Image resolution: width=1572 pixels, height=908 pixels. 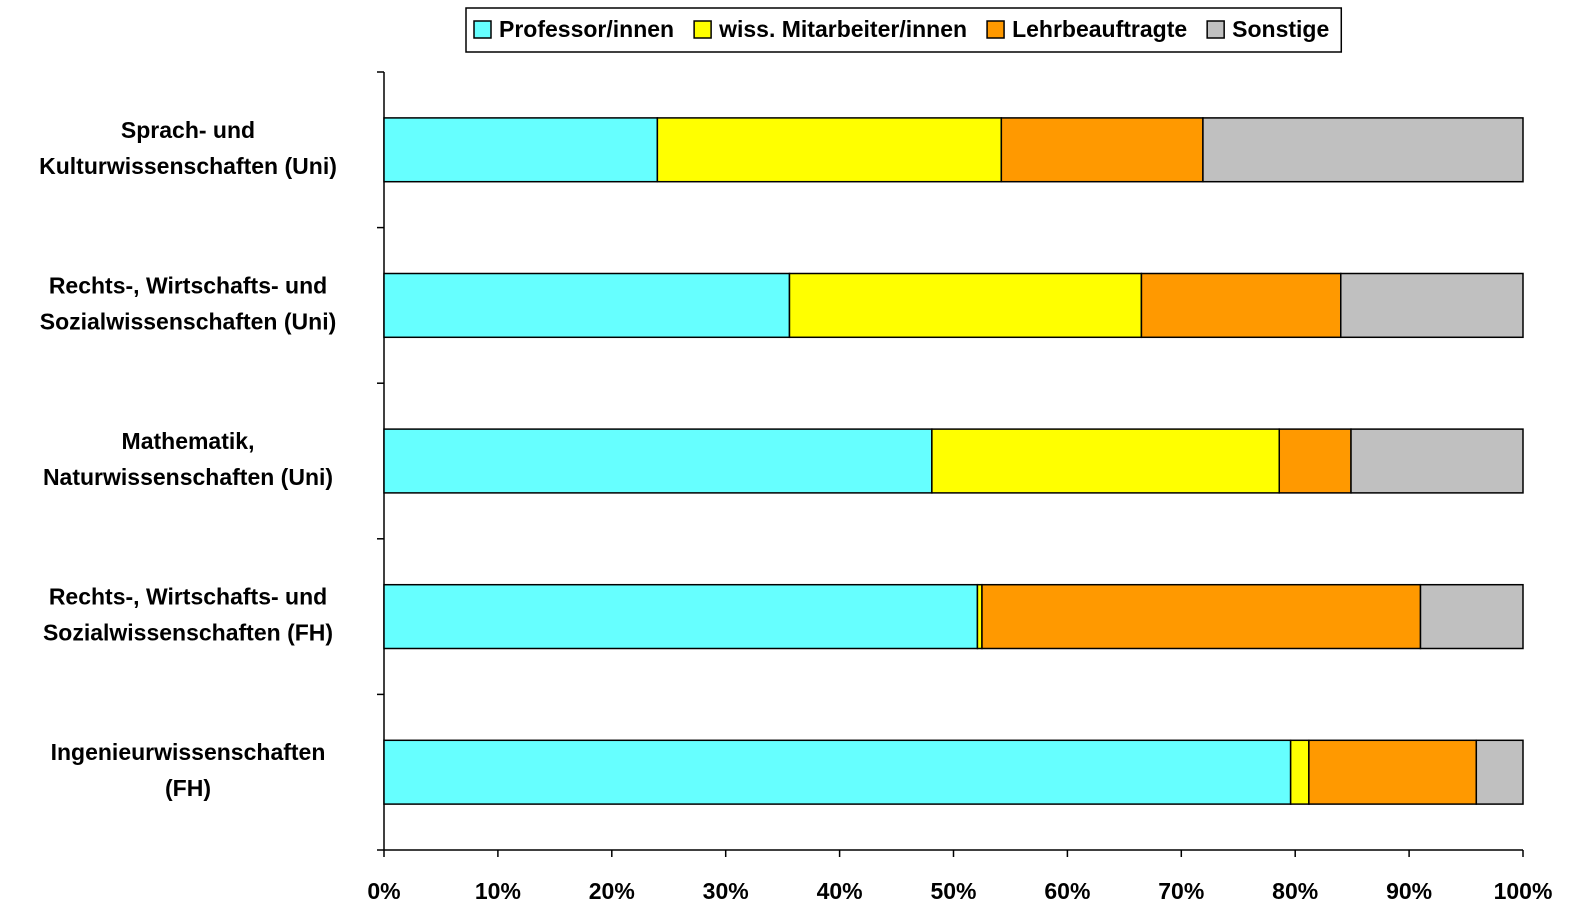 What do you see at coordinates (188, 459) in the screenshot?
I see `y-tick-label: Mathematik, Naturwissenschaften (Uni)` at bounding box center [188, 459].